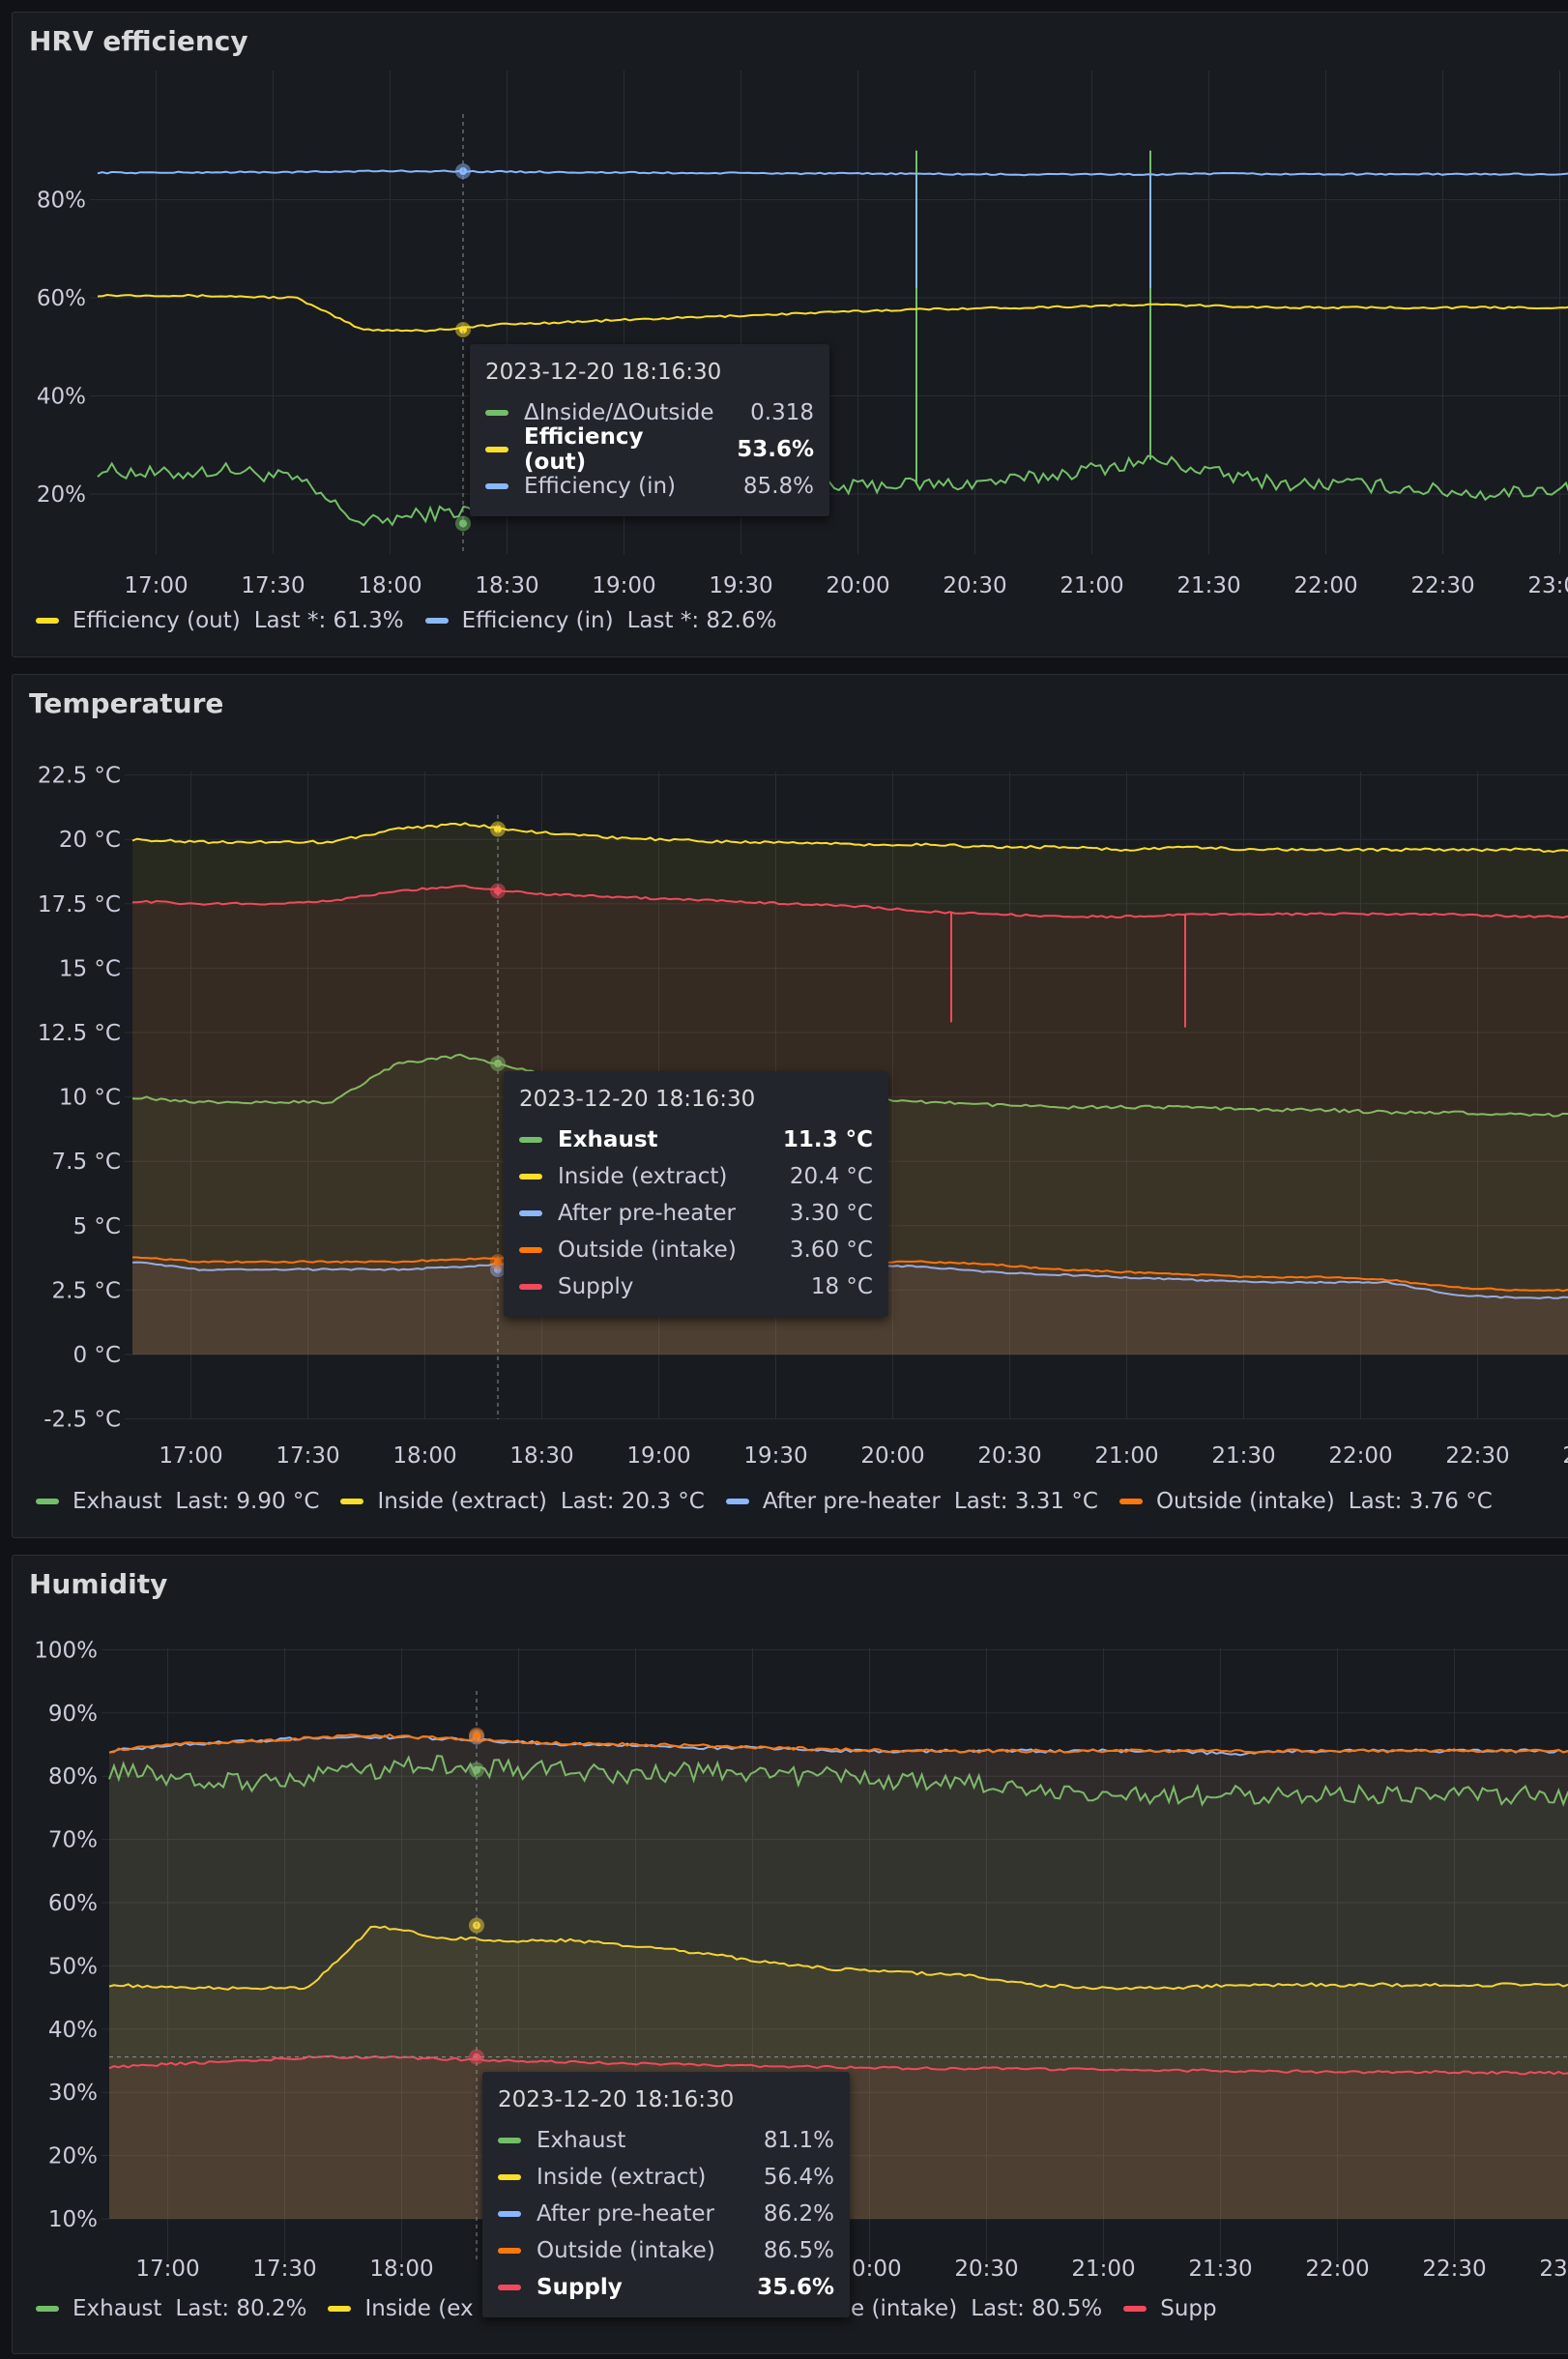  I want to click on legend-last: Last: 80.2%, so click(241, 2308).